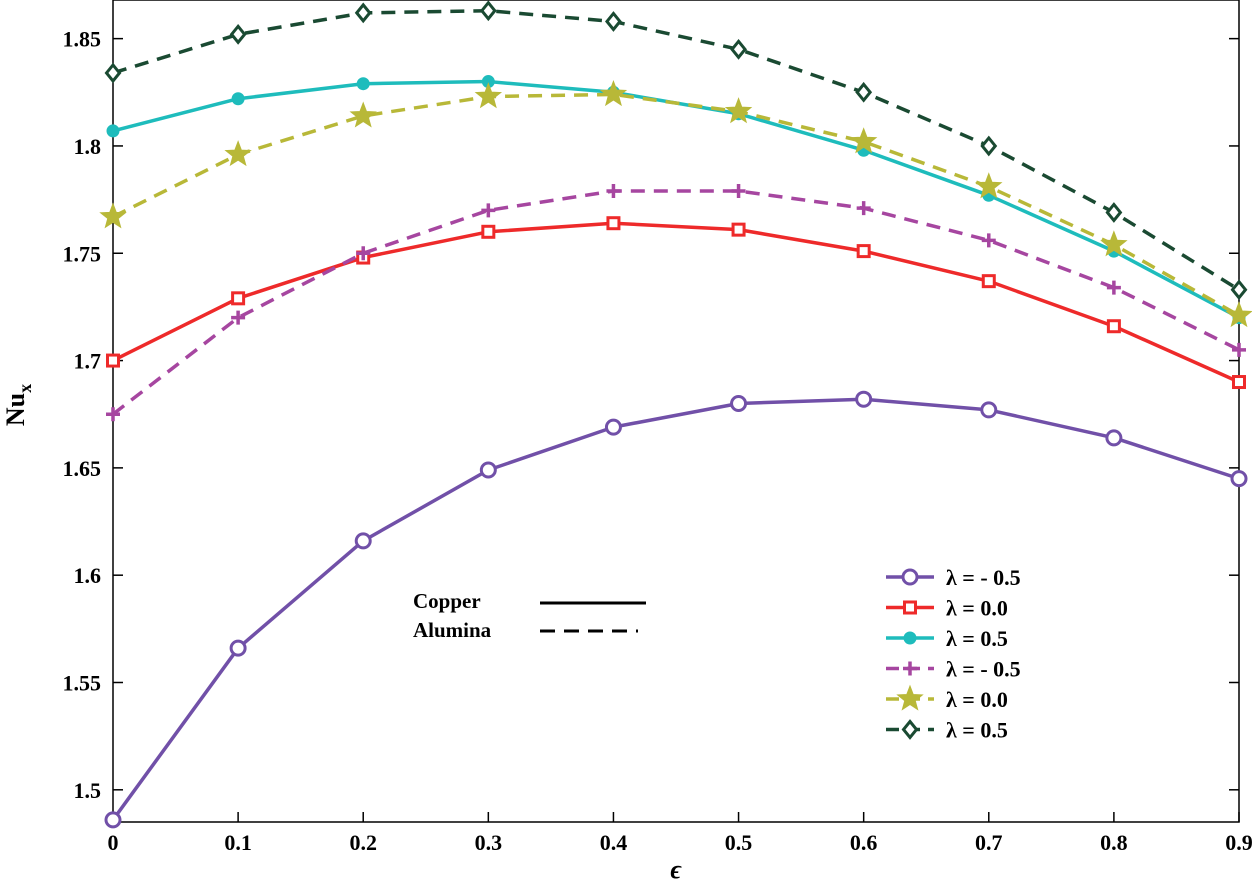 Image resolution: width=1252 pixels, height=882 pixels. What do you see at coordinates (739, 842) in the screenshot?
I see `x-tick-label: 0.5` at bounding box center [739, 842].